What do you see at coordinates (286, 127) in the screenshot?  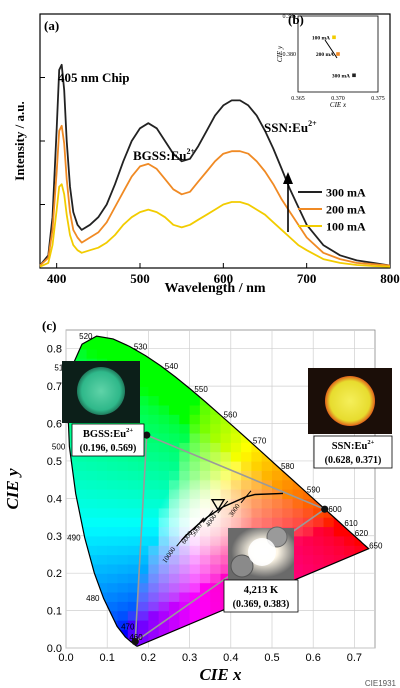 I see `peak-label-ssn-text: SSN:Eu` at bounding box center [286, 127].